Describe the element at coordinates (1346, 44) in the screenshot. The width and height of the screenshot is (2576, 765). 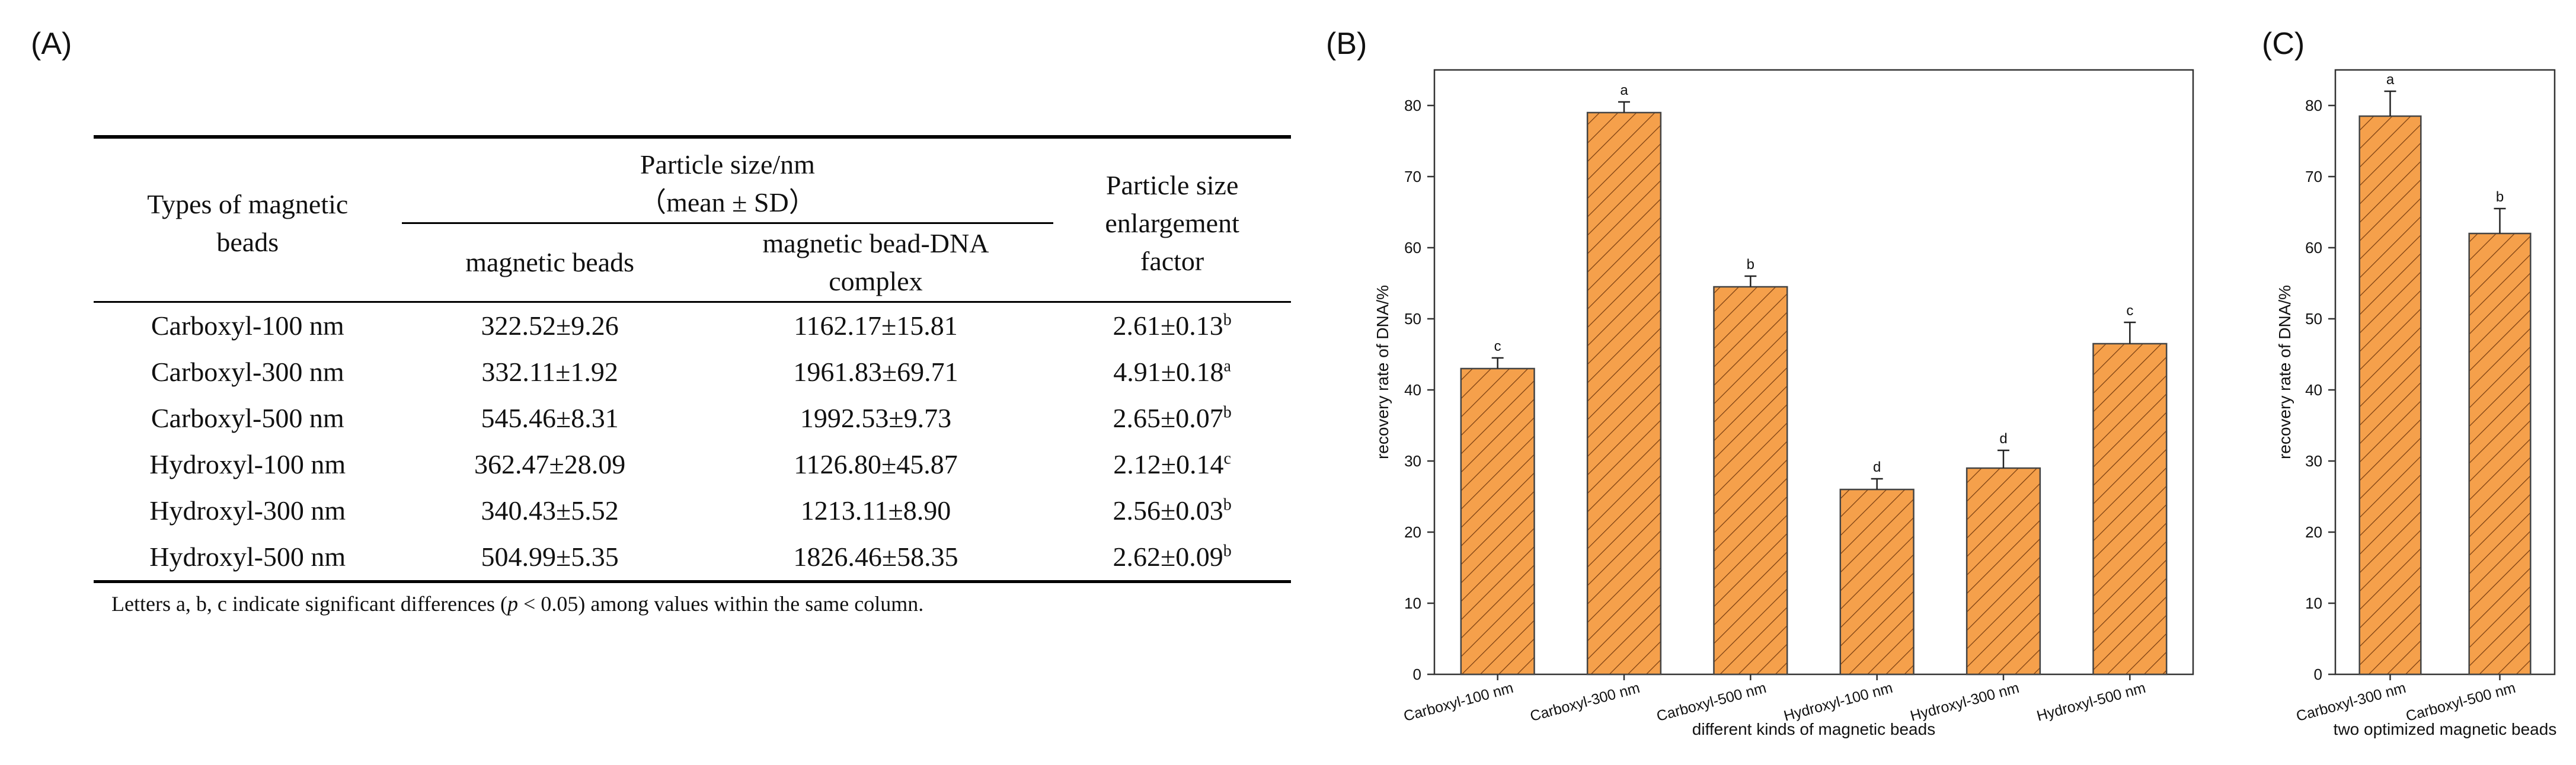
I see `panel-label-b: (B)` at that location.